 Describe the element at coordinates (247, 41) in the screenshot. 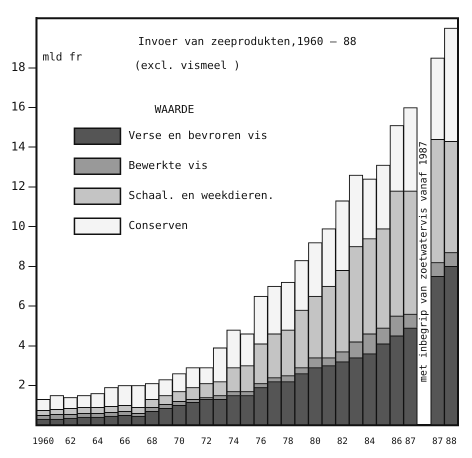

I see `text: Invoer van zeeprodukten,1960 – 88` at that location.